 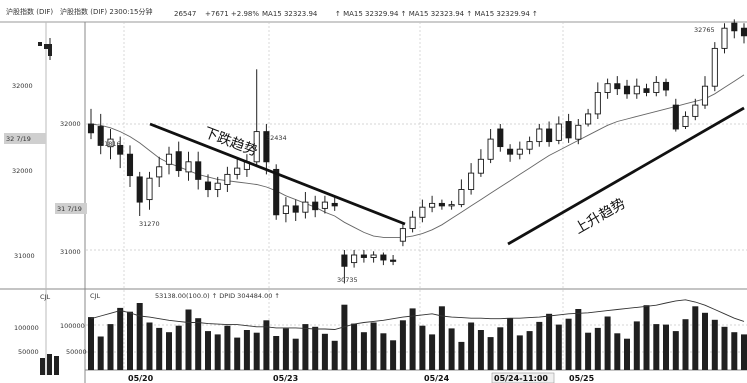 I want to click on header-title-right: 沪股指数 (DIF) 2300:15分钟, so click(x=106, y=11).